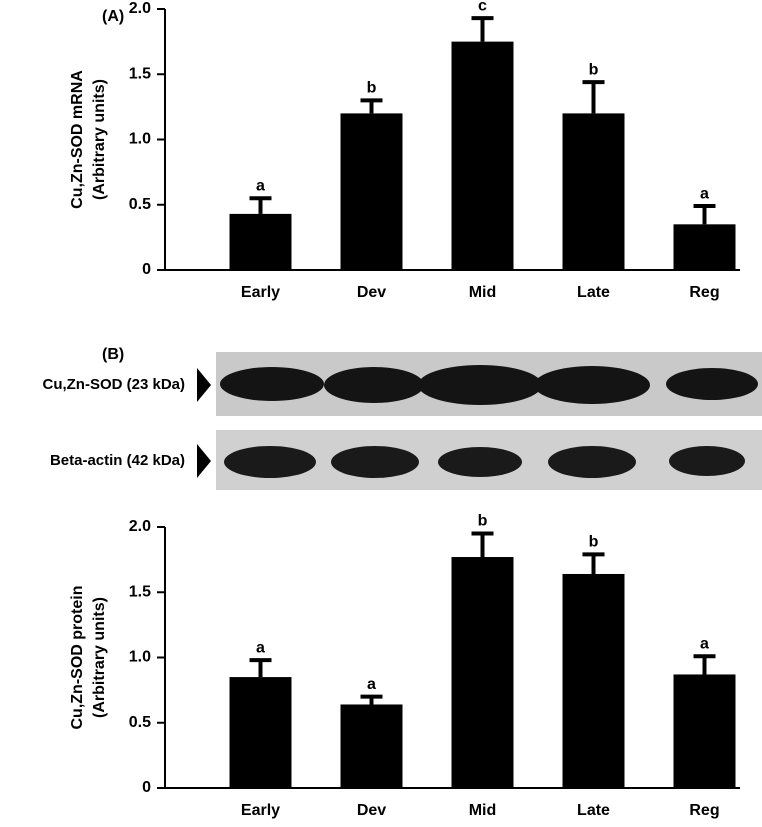  What do you see at coordinates (113, 354) in the screenshot?
I see `panel-label: (B)` at bounding box center [113, 354].